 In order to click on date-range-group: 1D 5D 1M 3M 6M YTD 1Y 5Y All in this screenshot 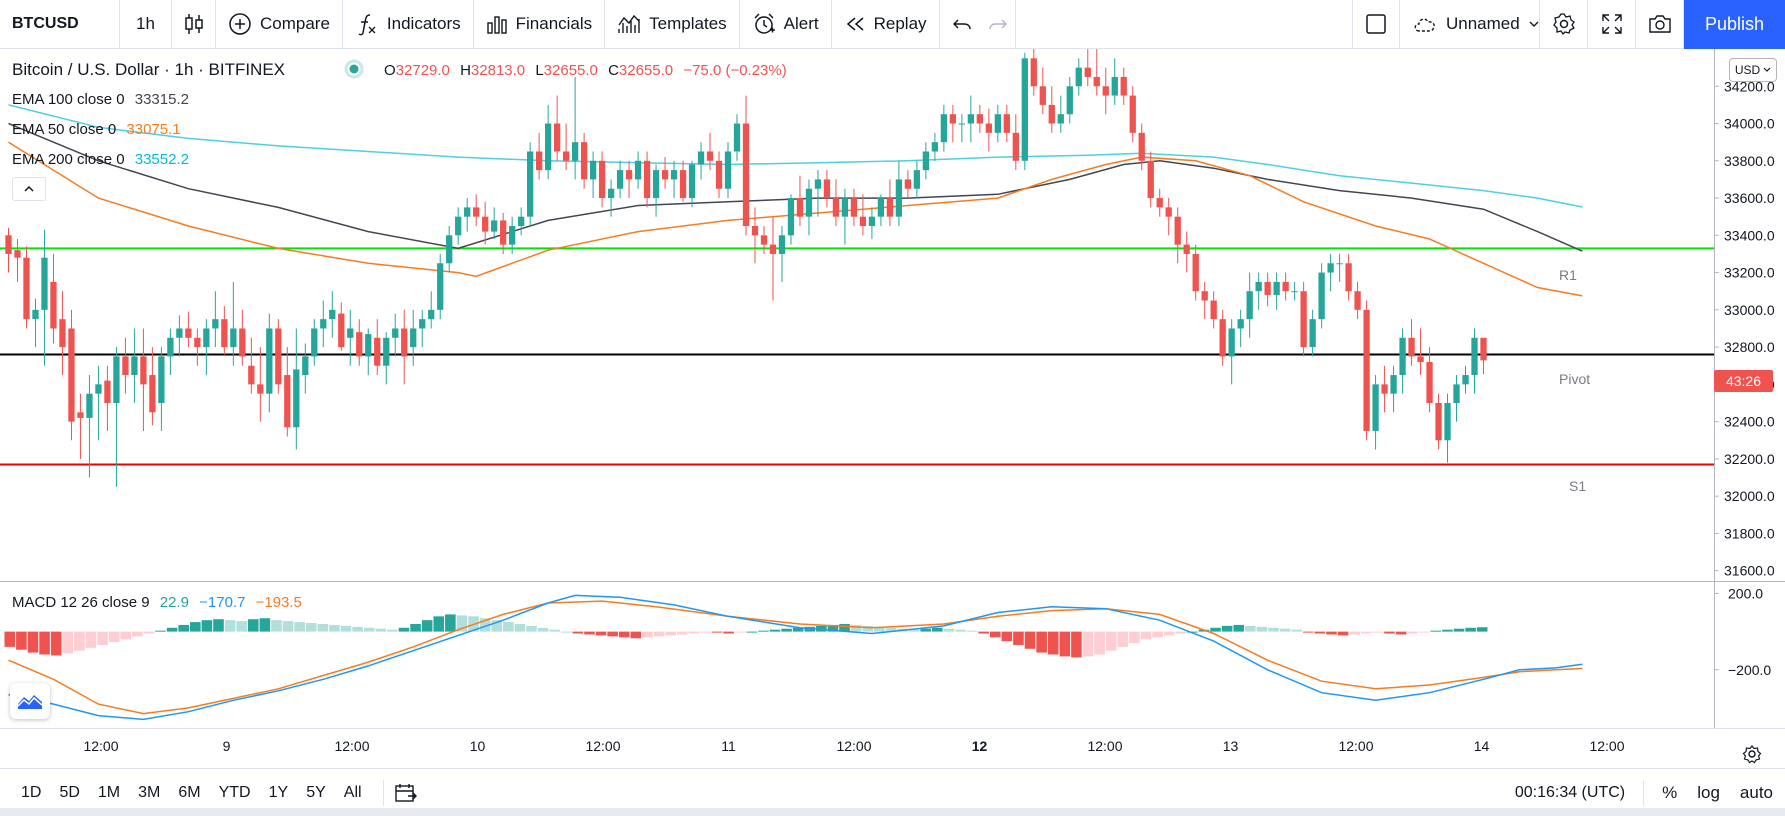, I will do `click(185, 793)`.